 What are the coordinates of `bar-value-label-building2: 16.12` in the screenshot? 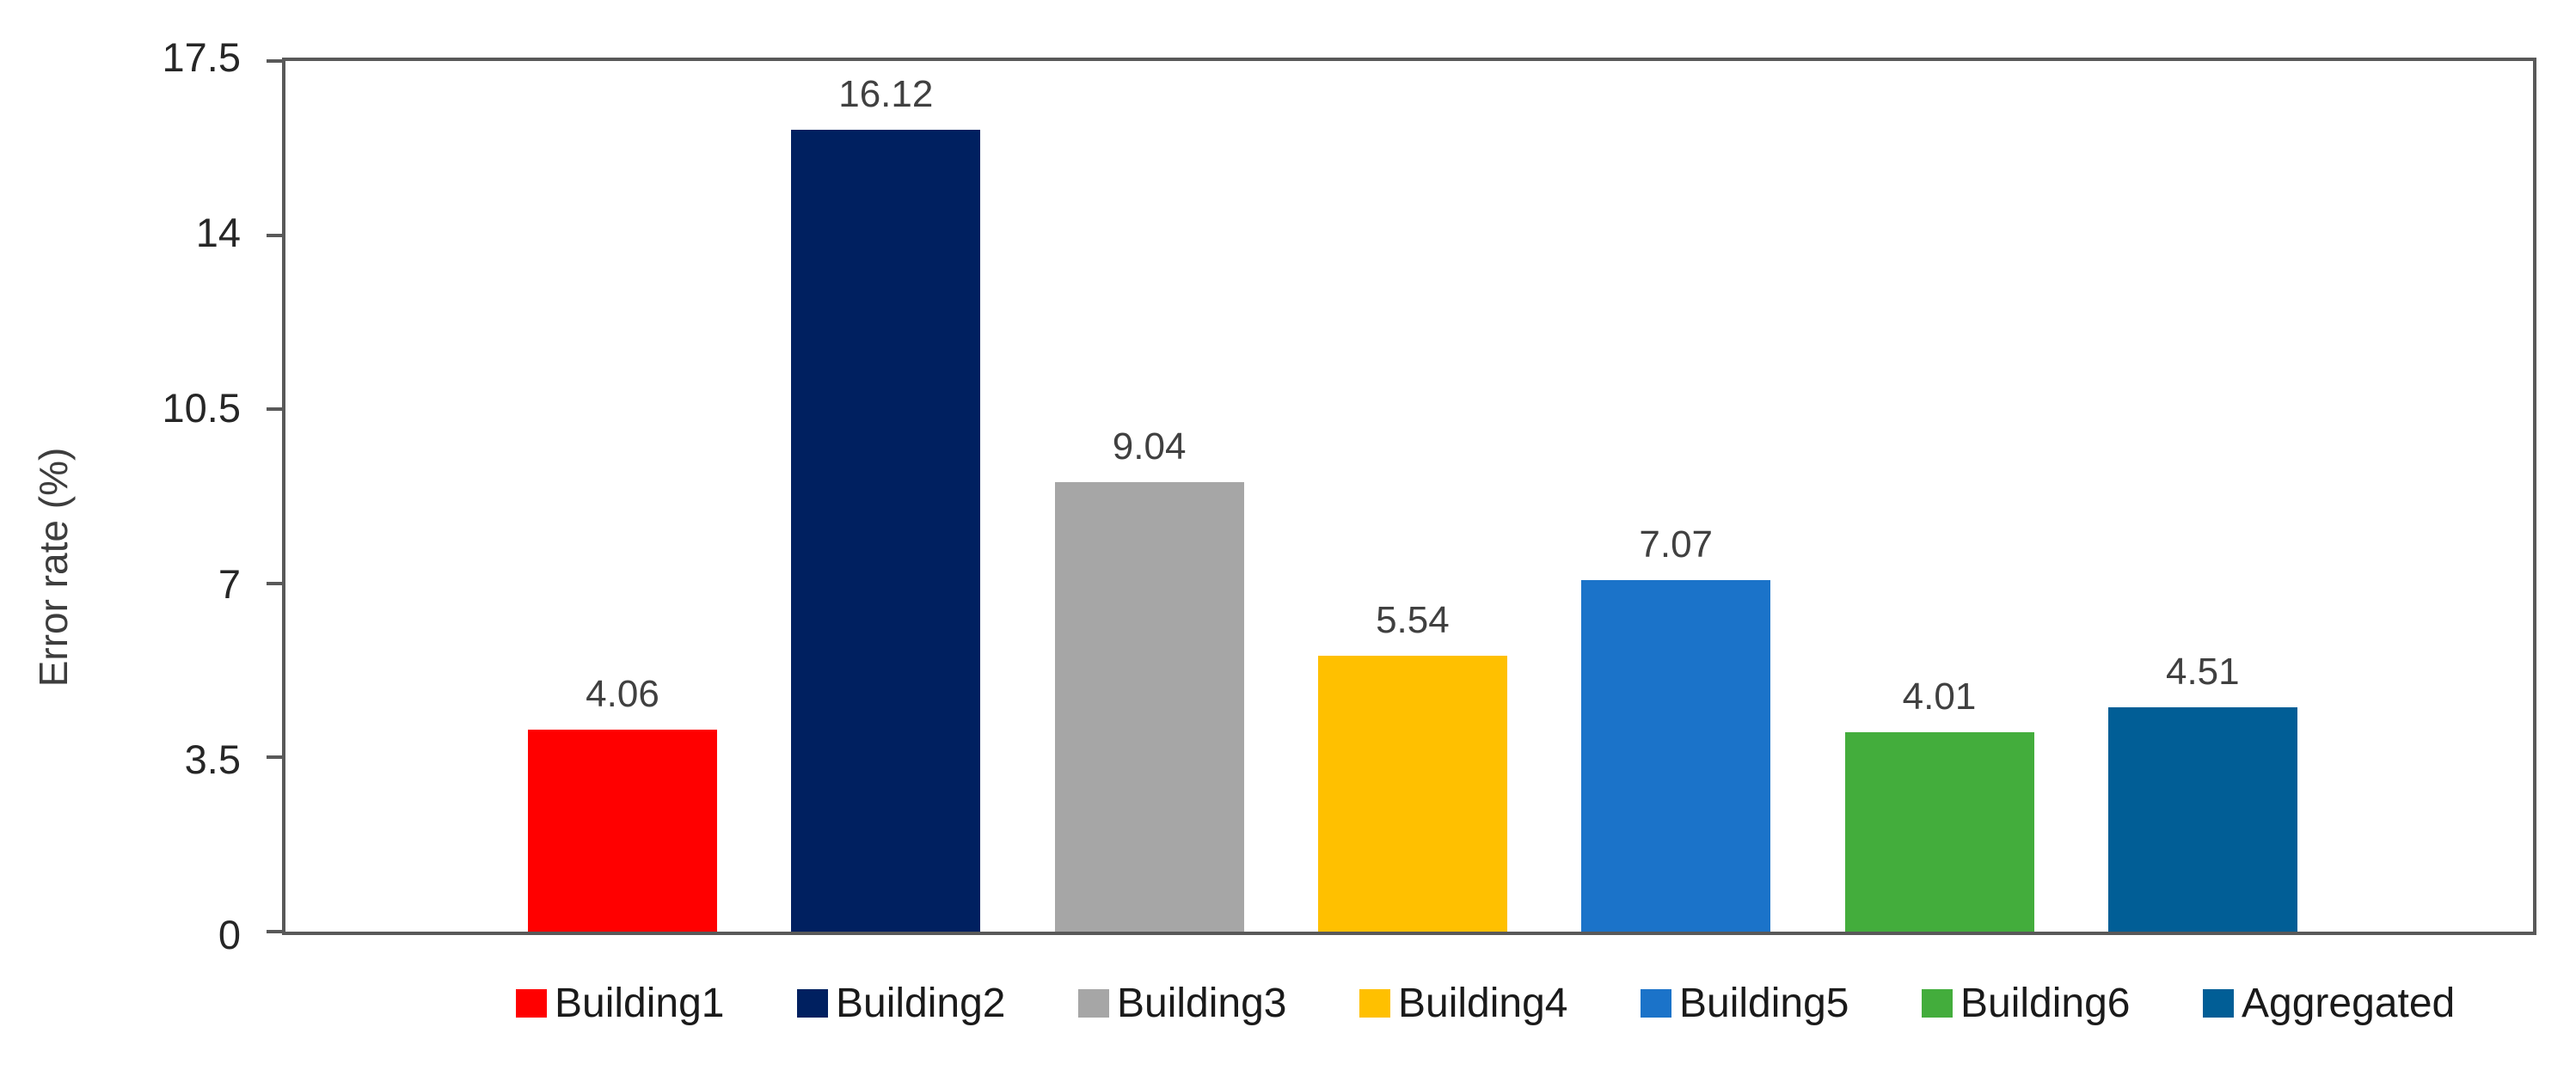 It's located at (886, 93).